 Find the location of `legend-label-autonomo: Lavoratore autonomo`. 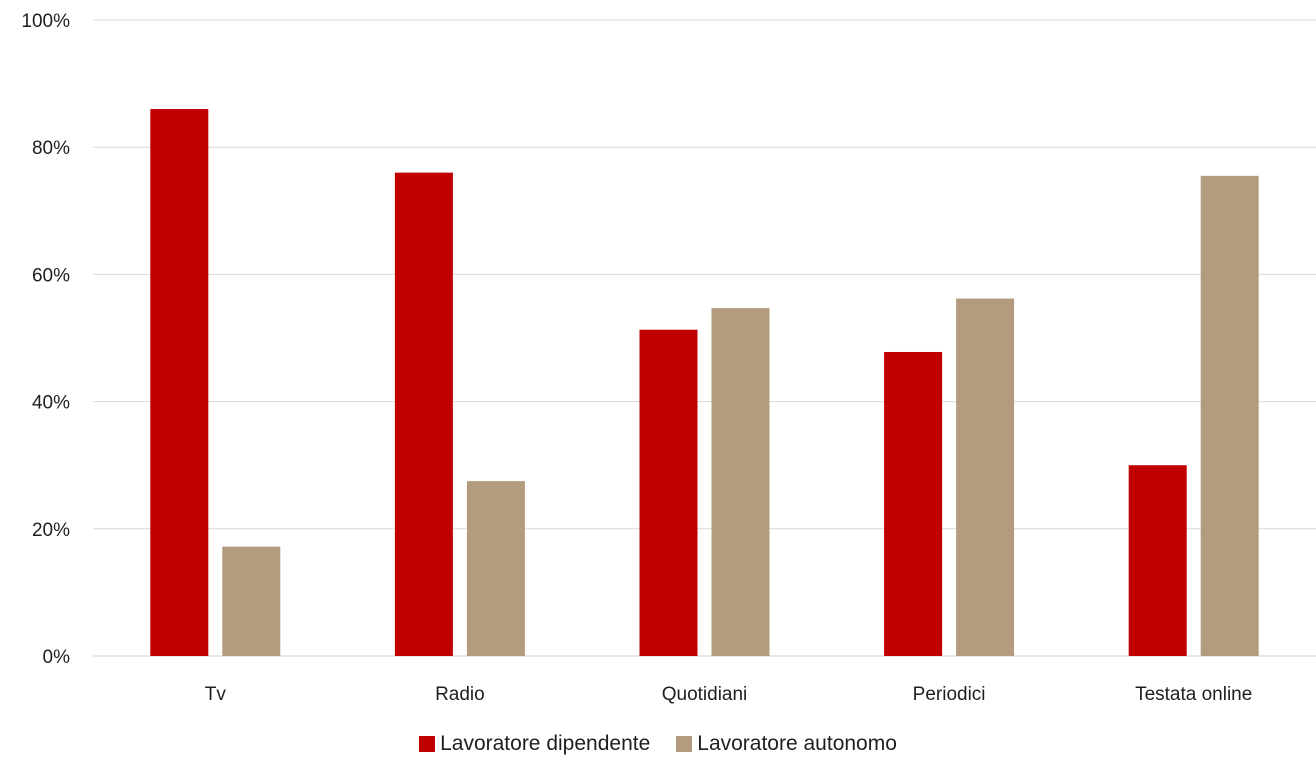

legend-label-autonomo: Lavoratore autonomo is located at coordinates (797, 743).